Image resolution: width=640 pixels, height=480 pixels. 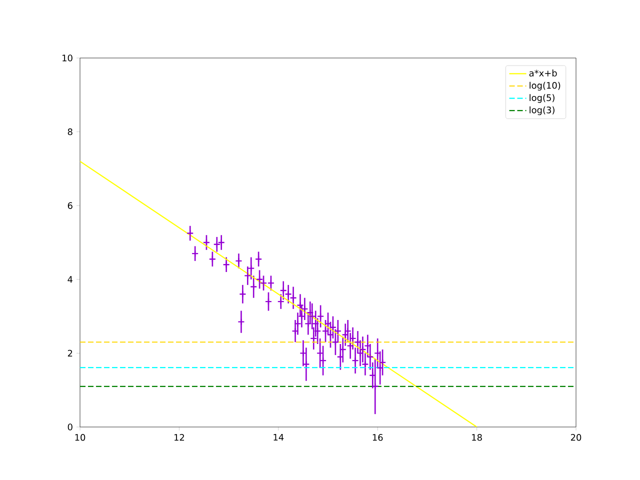 I want to click on legend-label: log(10), so click(x=545, y=86).